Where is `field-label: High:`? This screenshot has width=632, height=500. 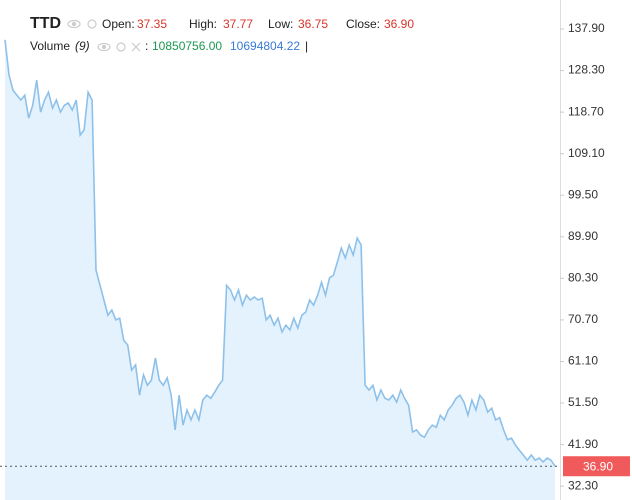
field-label: High: is located at coordinates (203, 24).